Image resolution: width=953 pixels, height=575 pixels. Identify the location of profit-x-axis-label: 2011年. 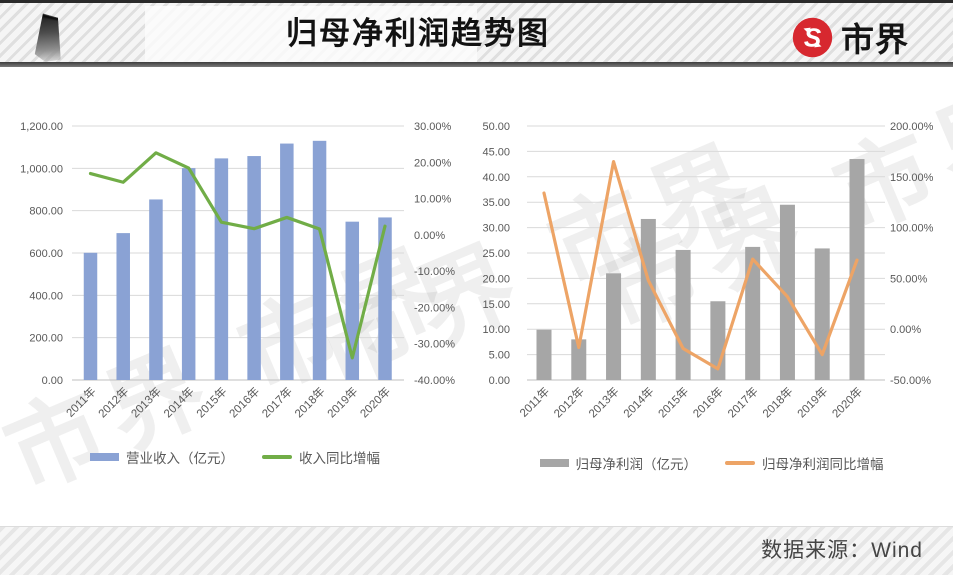
(535, 402).